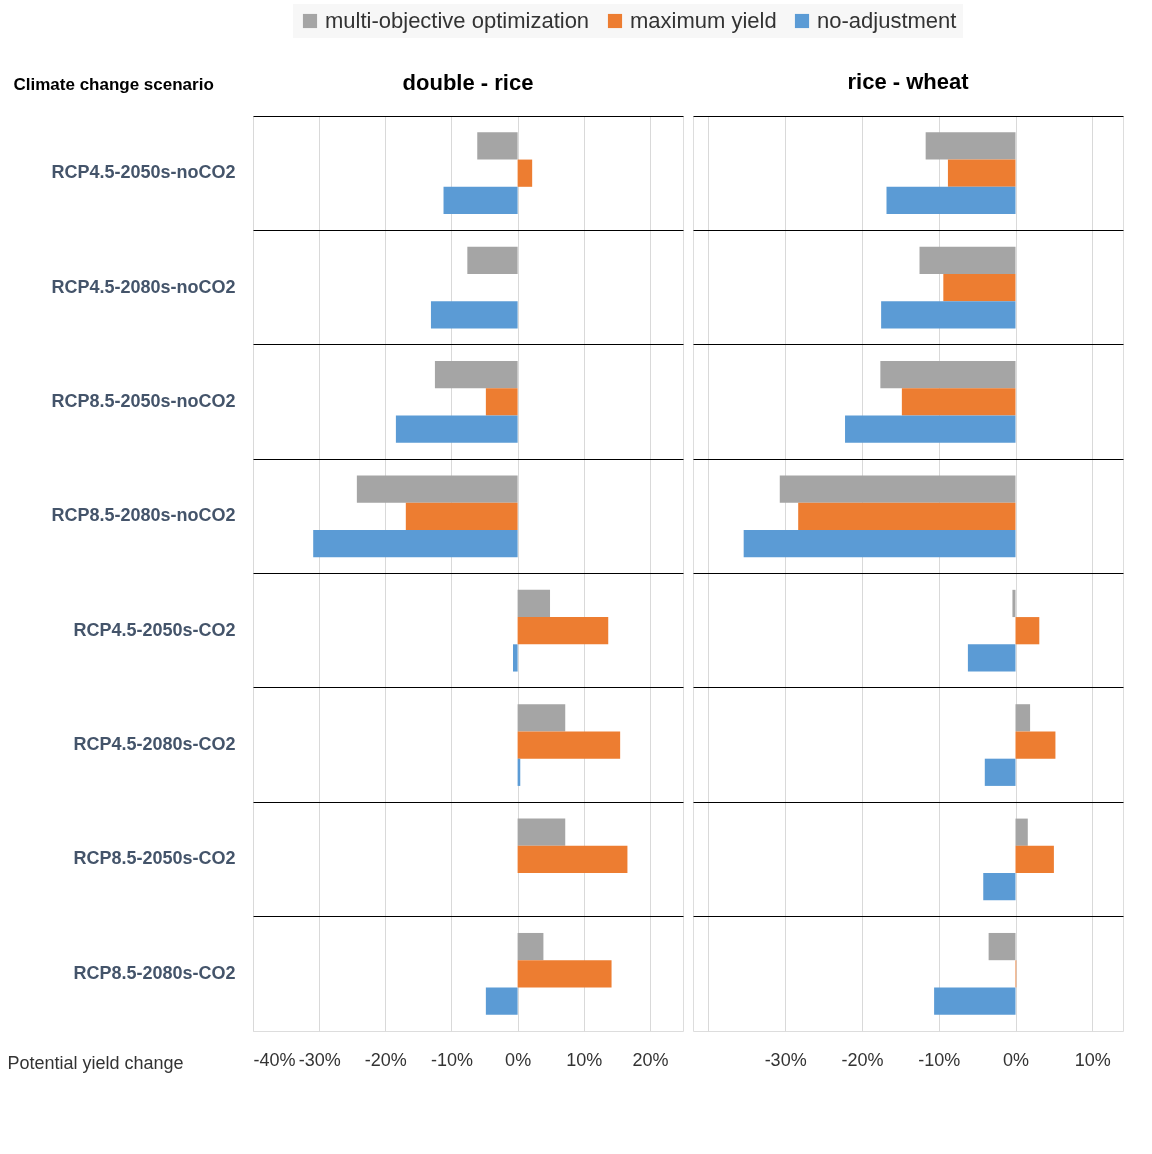 Image resolution: width=1152 pixels, height=1154 pixels. I want to click on y-tick-label: RCP4.5-2080s-noCO2, so click(143, 286).